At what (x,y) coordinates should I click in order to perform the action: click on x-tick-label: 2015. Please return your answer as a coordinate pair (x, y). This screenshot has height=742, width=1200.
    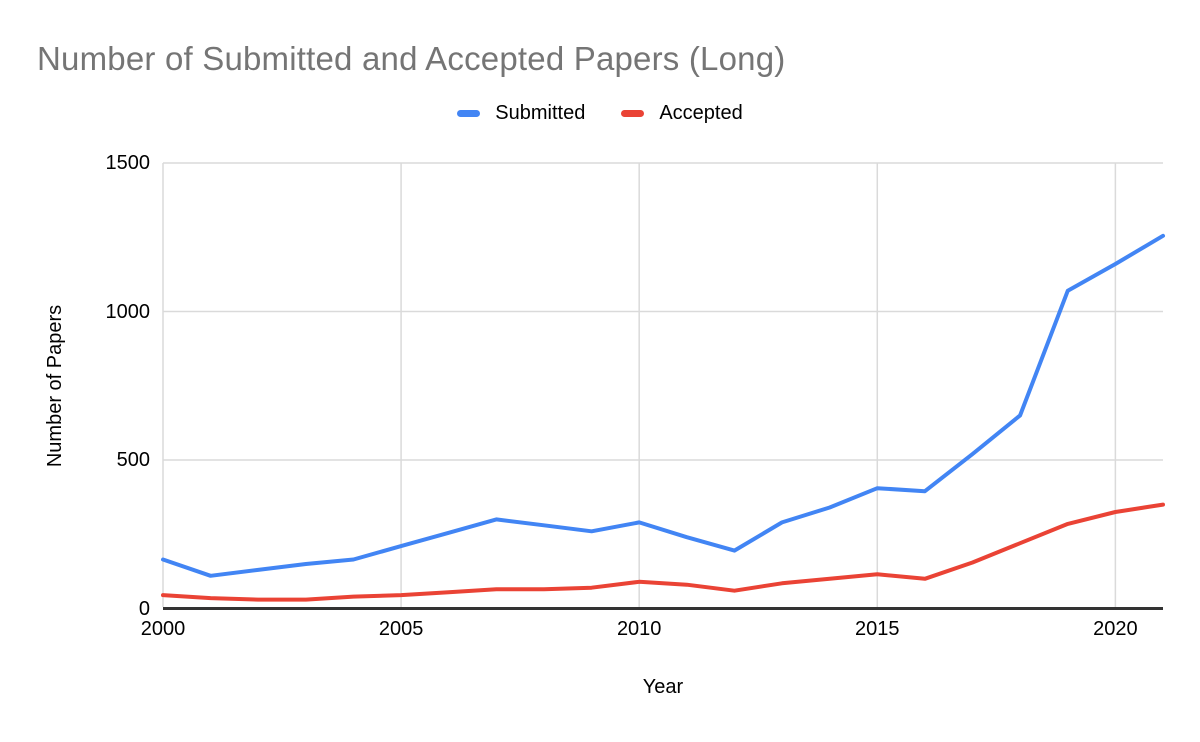
    Looking at the image, I should click on (877, 629).